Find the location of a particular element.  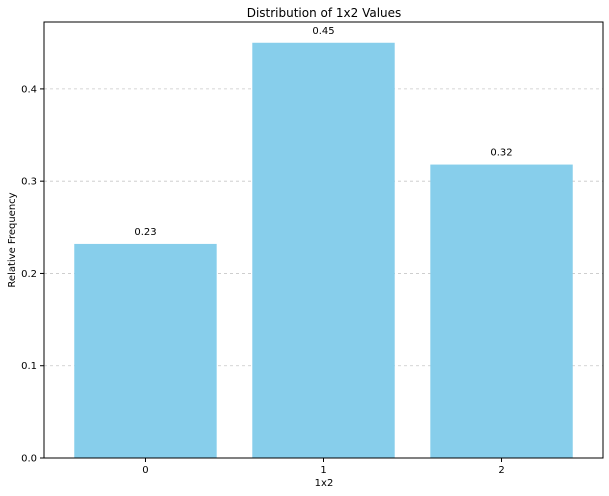

x-tick-label: 2 is located at coordinates (501, 470).